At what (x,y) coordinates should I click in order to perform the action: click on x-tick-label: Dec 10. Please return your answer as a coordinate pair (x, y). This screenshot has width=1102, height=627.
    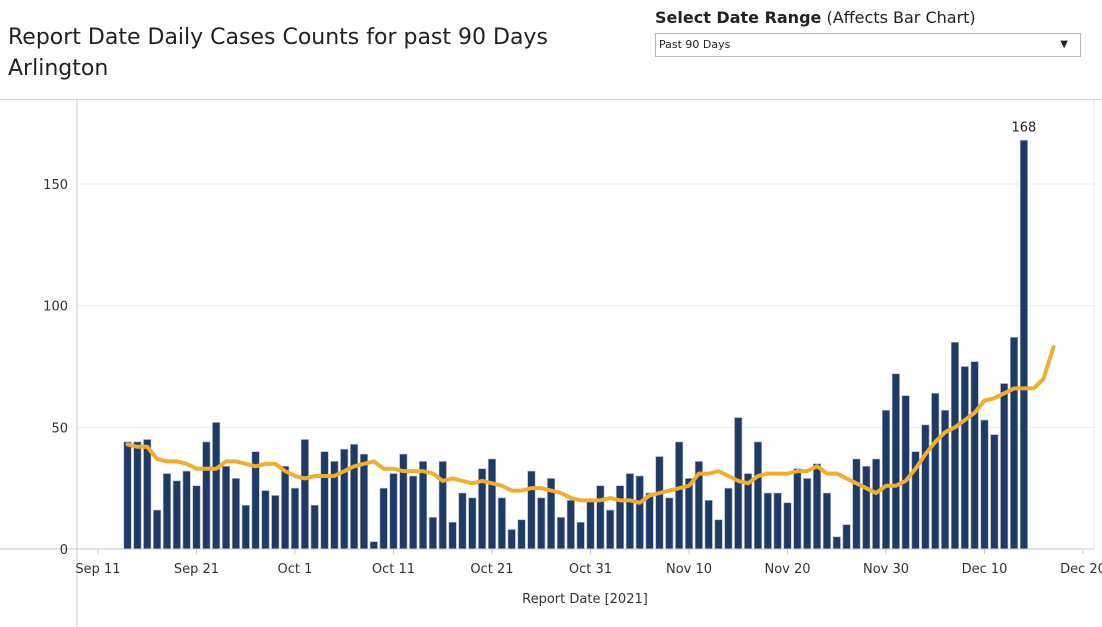
    Looking at the image, I should click on (985, 569).